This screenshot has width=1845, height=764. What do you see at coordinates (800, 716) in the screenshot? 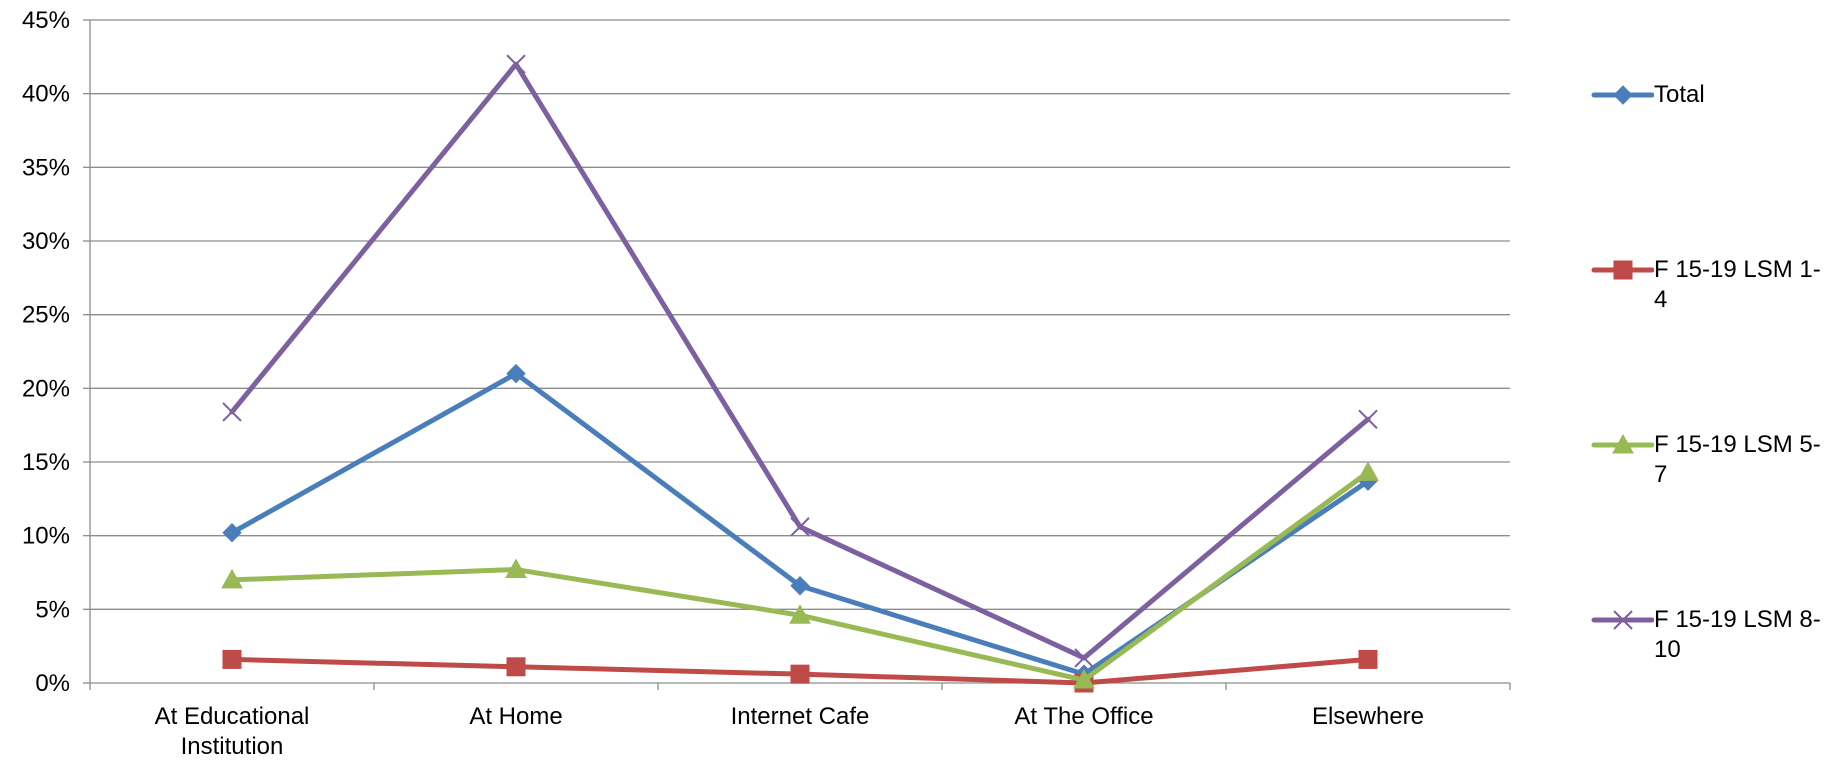
I see `x-tick-label: Internet Cafe` at bounding box center [800, 716].